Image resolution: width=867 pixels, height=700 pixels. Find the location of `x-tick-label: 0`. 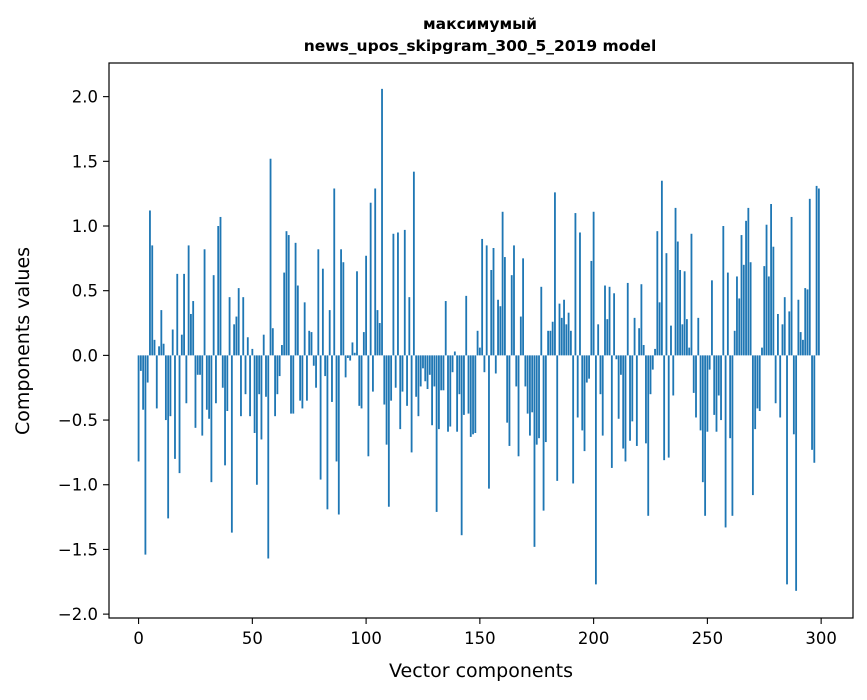

x-tick-label: 0 is located at coordinates (138, 638).